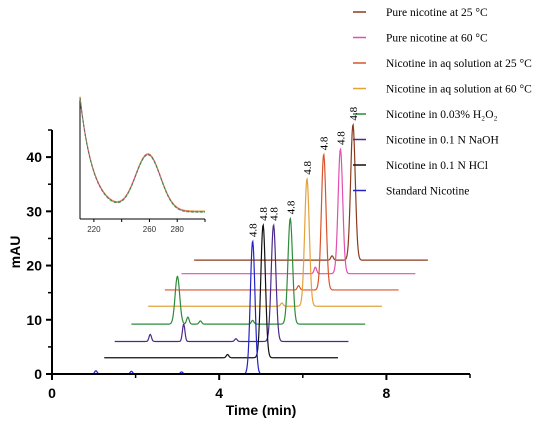  Describe the element at coordinates (325, 143) in the screenshot. I see `peak-label-2: 4.8` at that location.